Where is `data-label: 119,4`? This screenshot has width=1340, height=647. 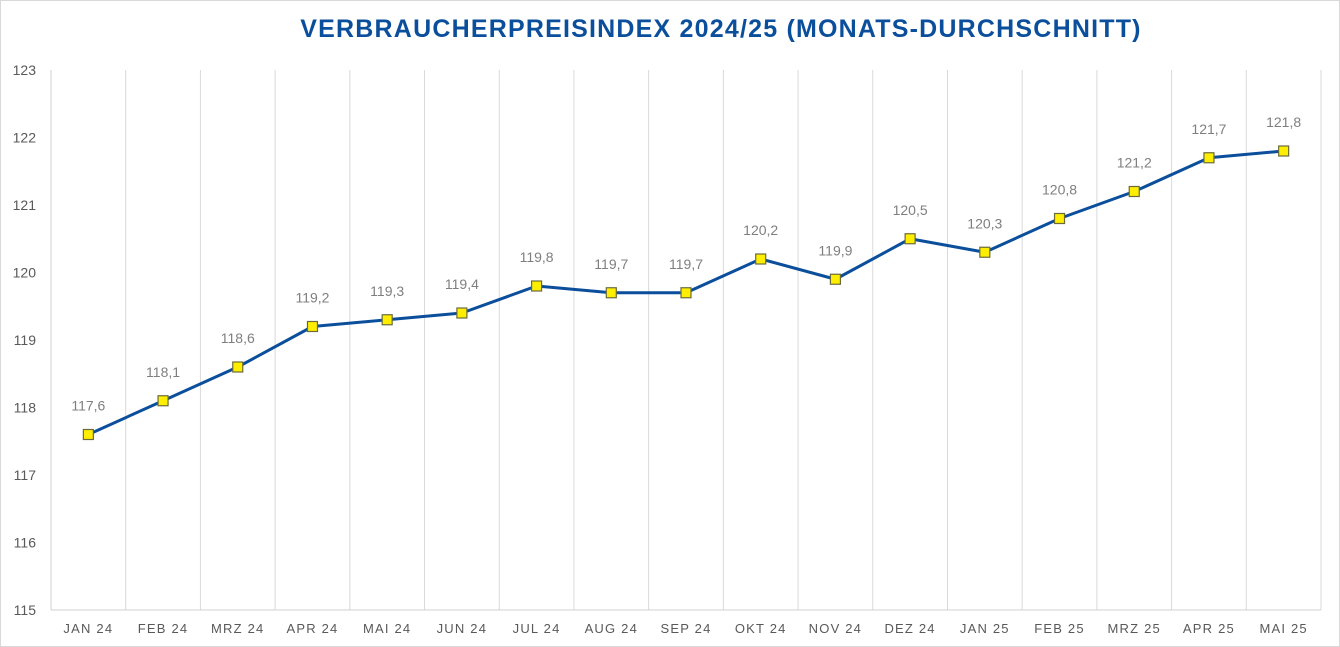 data-label: 119,4 is located at coordinates (462, 284).